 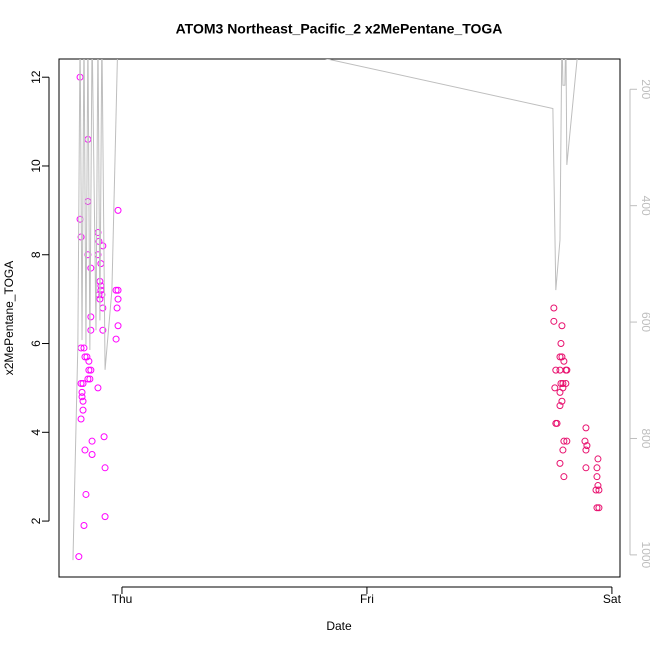 I want to click on x-tick-label: Thu, so click(x=122, y=599).